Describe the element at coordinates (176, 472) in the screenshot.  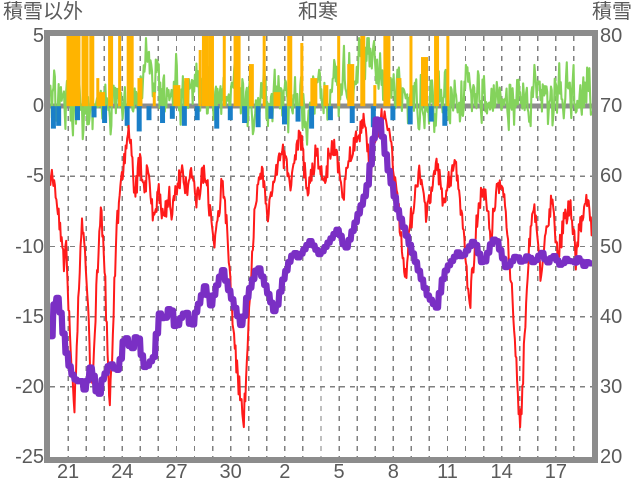
I see `x-tick-27: 27` at that location.